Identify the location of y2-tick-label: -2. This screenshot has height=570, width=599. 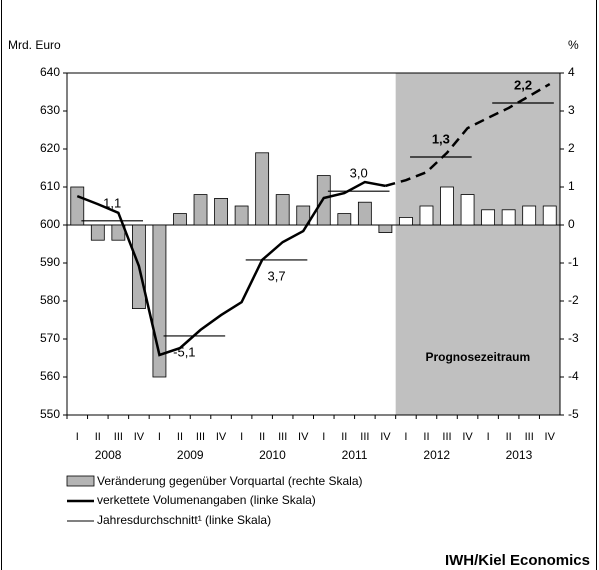
(573, 300).